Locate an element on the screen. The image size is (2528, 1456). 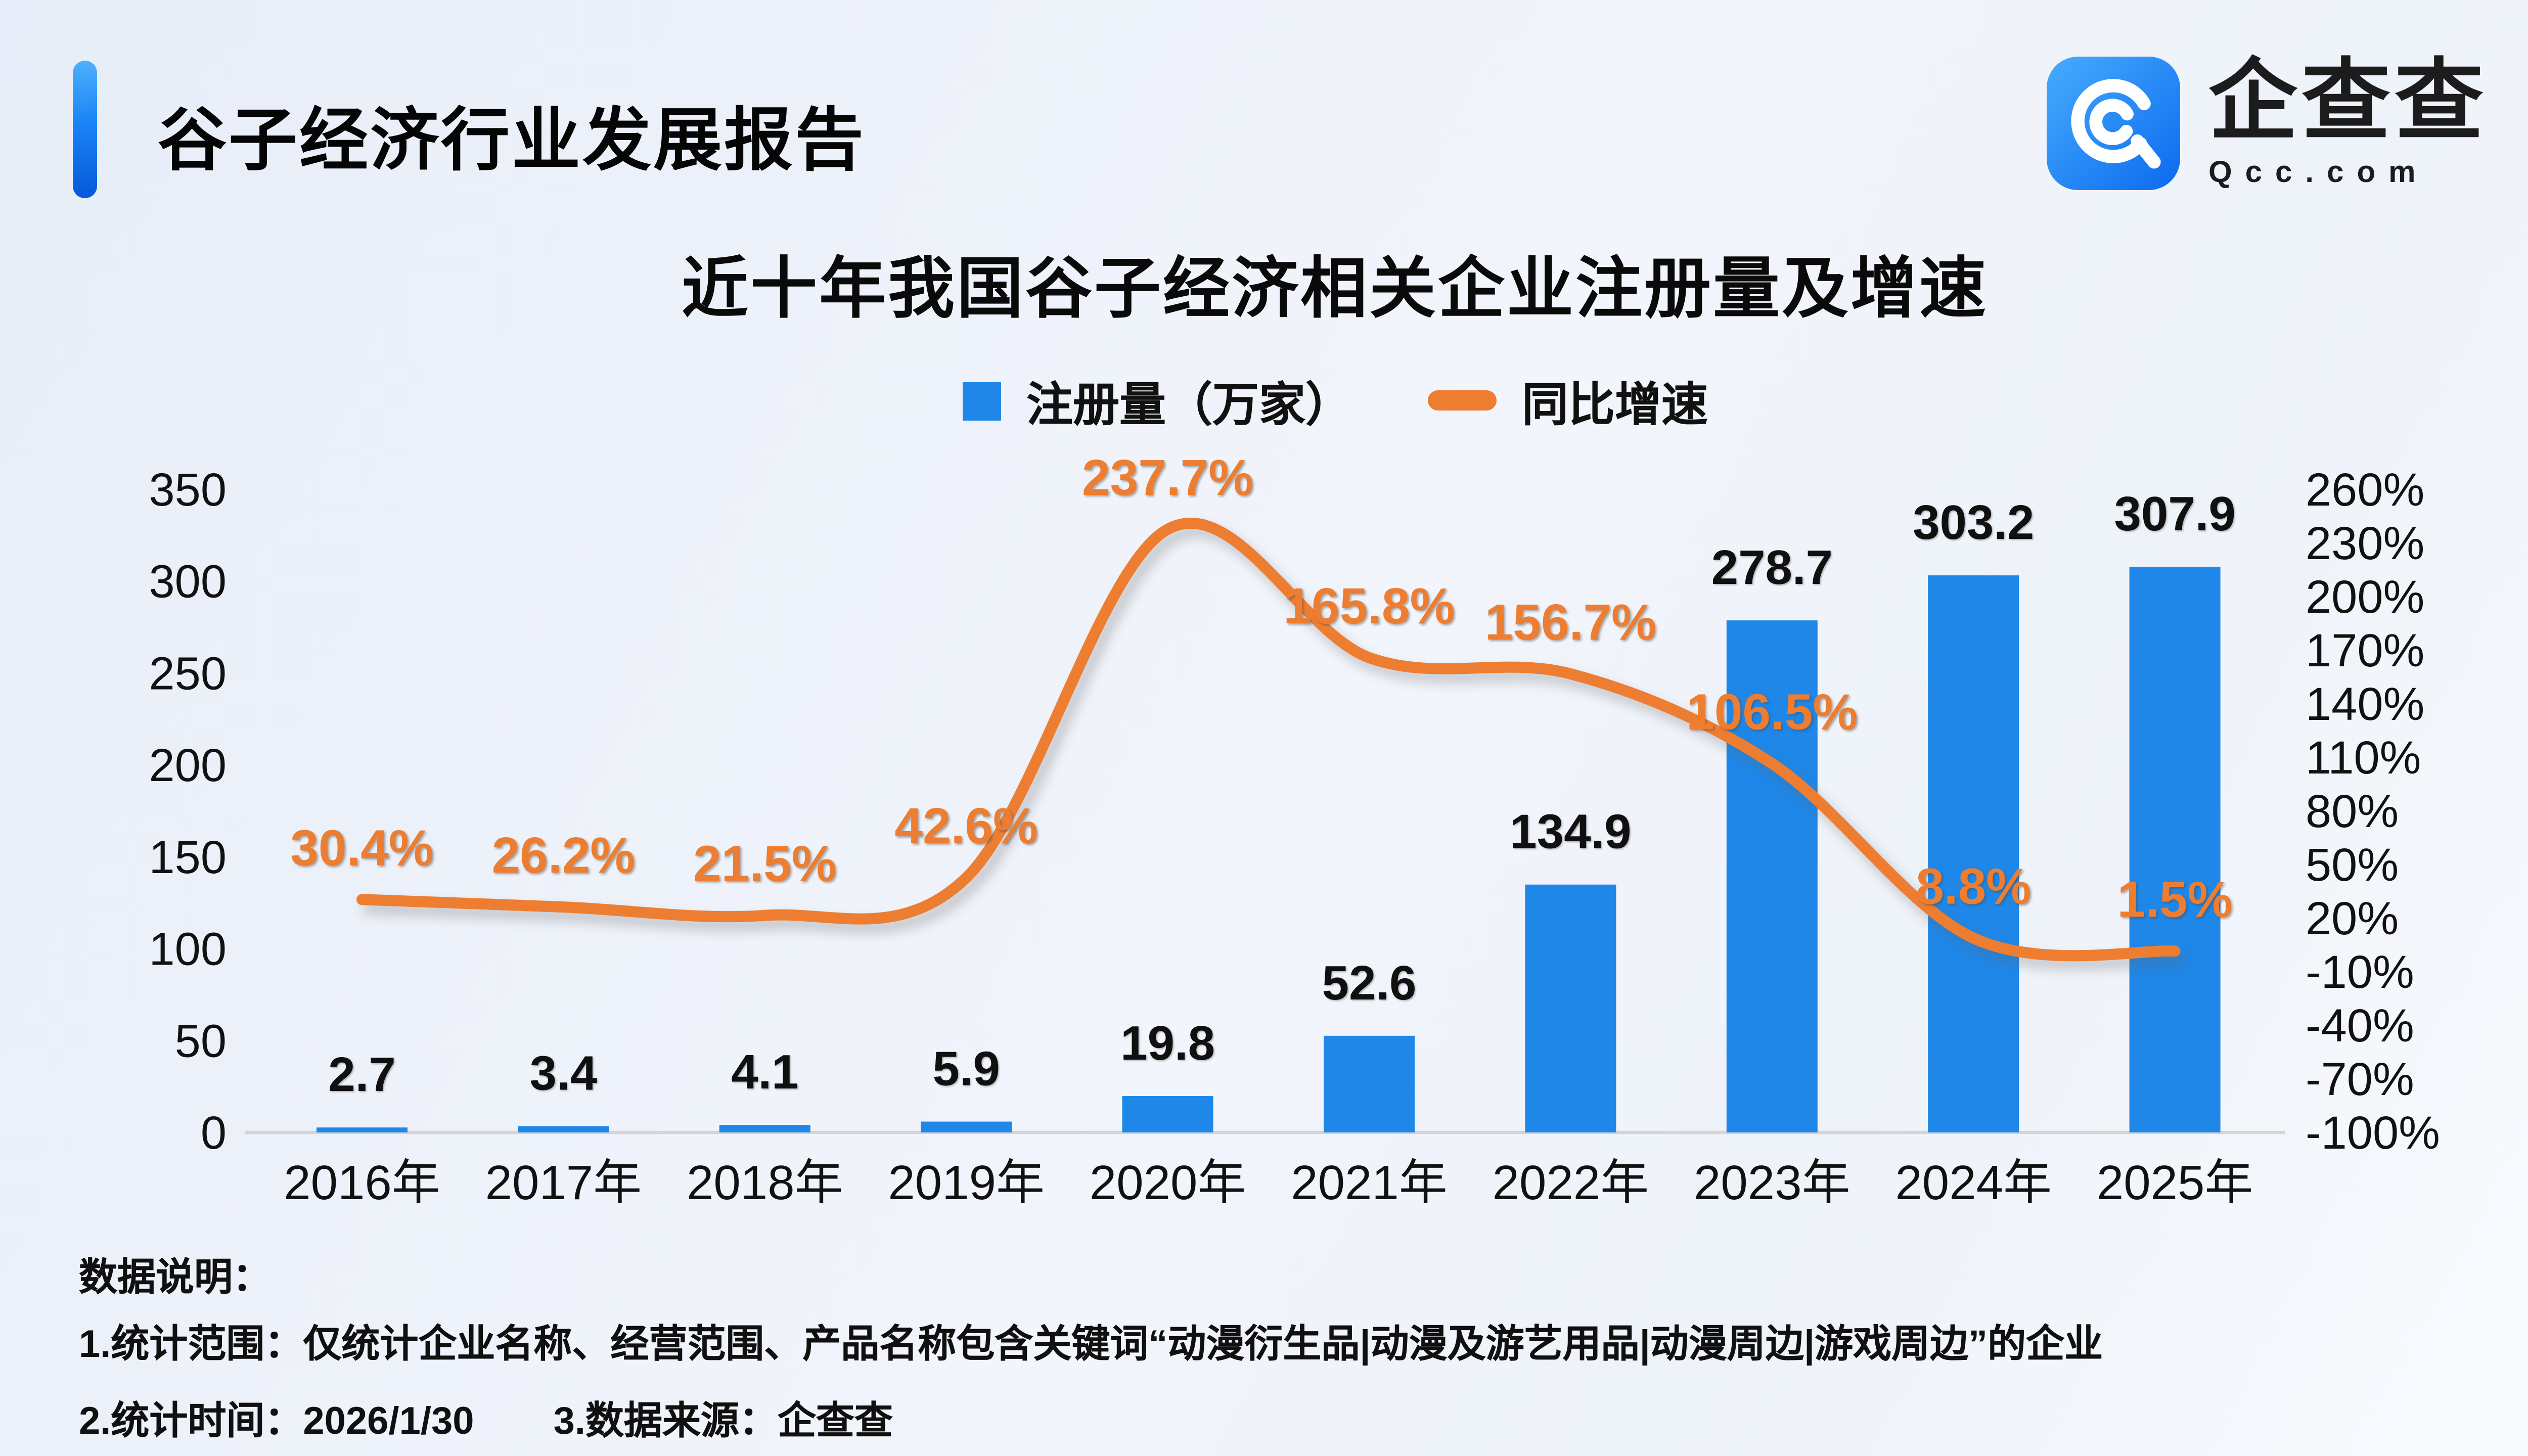
growth-rate-label: 165.8% is located at coordinates (1369, 606).